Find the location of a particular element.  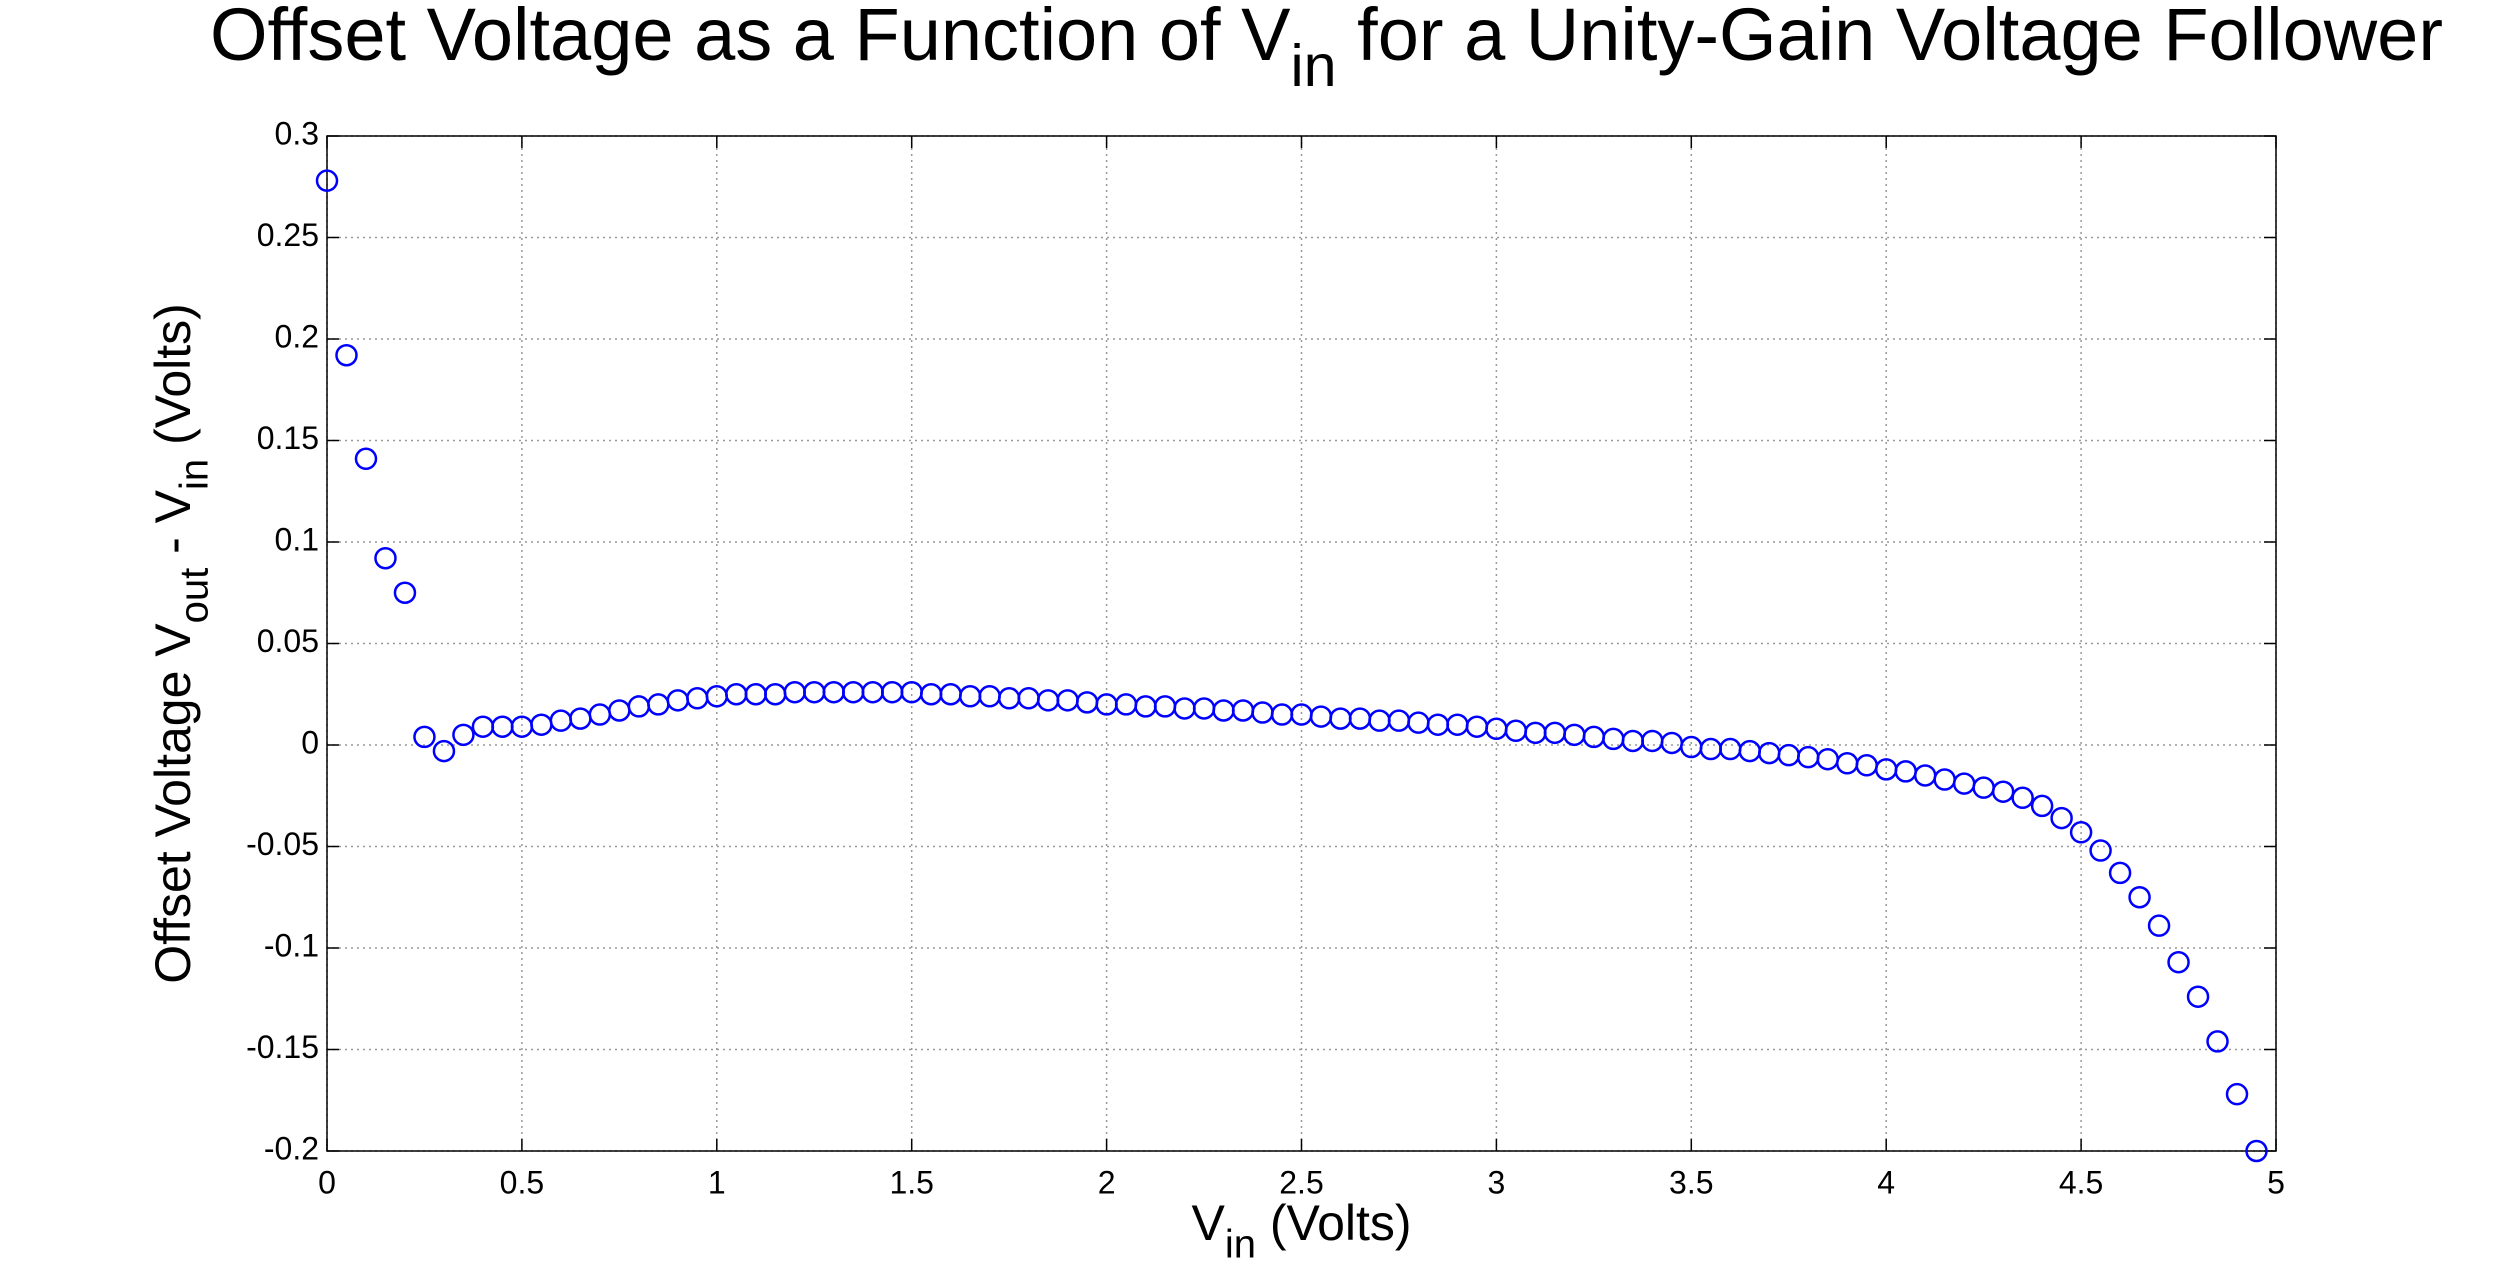

x-tick-label: 0.5 is located at coordinates (522, 1182).